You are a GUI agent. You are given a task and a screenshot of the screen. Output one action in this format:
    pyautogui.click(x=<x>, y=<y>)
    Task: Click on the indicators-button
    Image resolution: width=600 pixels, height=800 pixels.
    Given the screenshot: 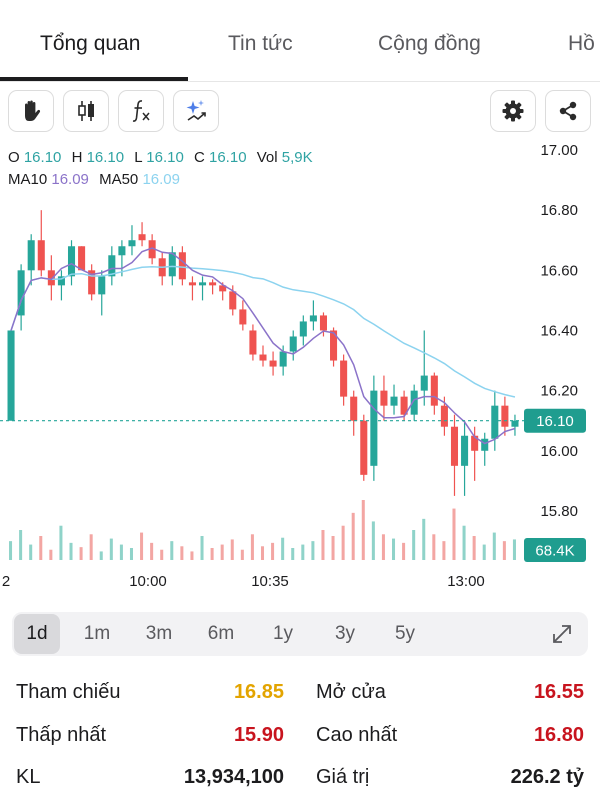 What is the action you would take?
    pyautogui.click(x=141, y=111)
    